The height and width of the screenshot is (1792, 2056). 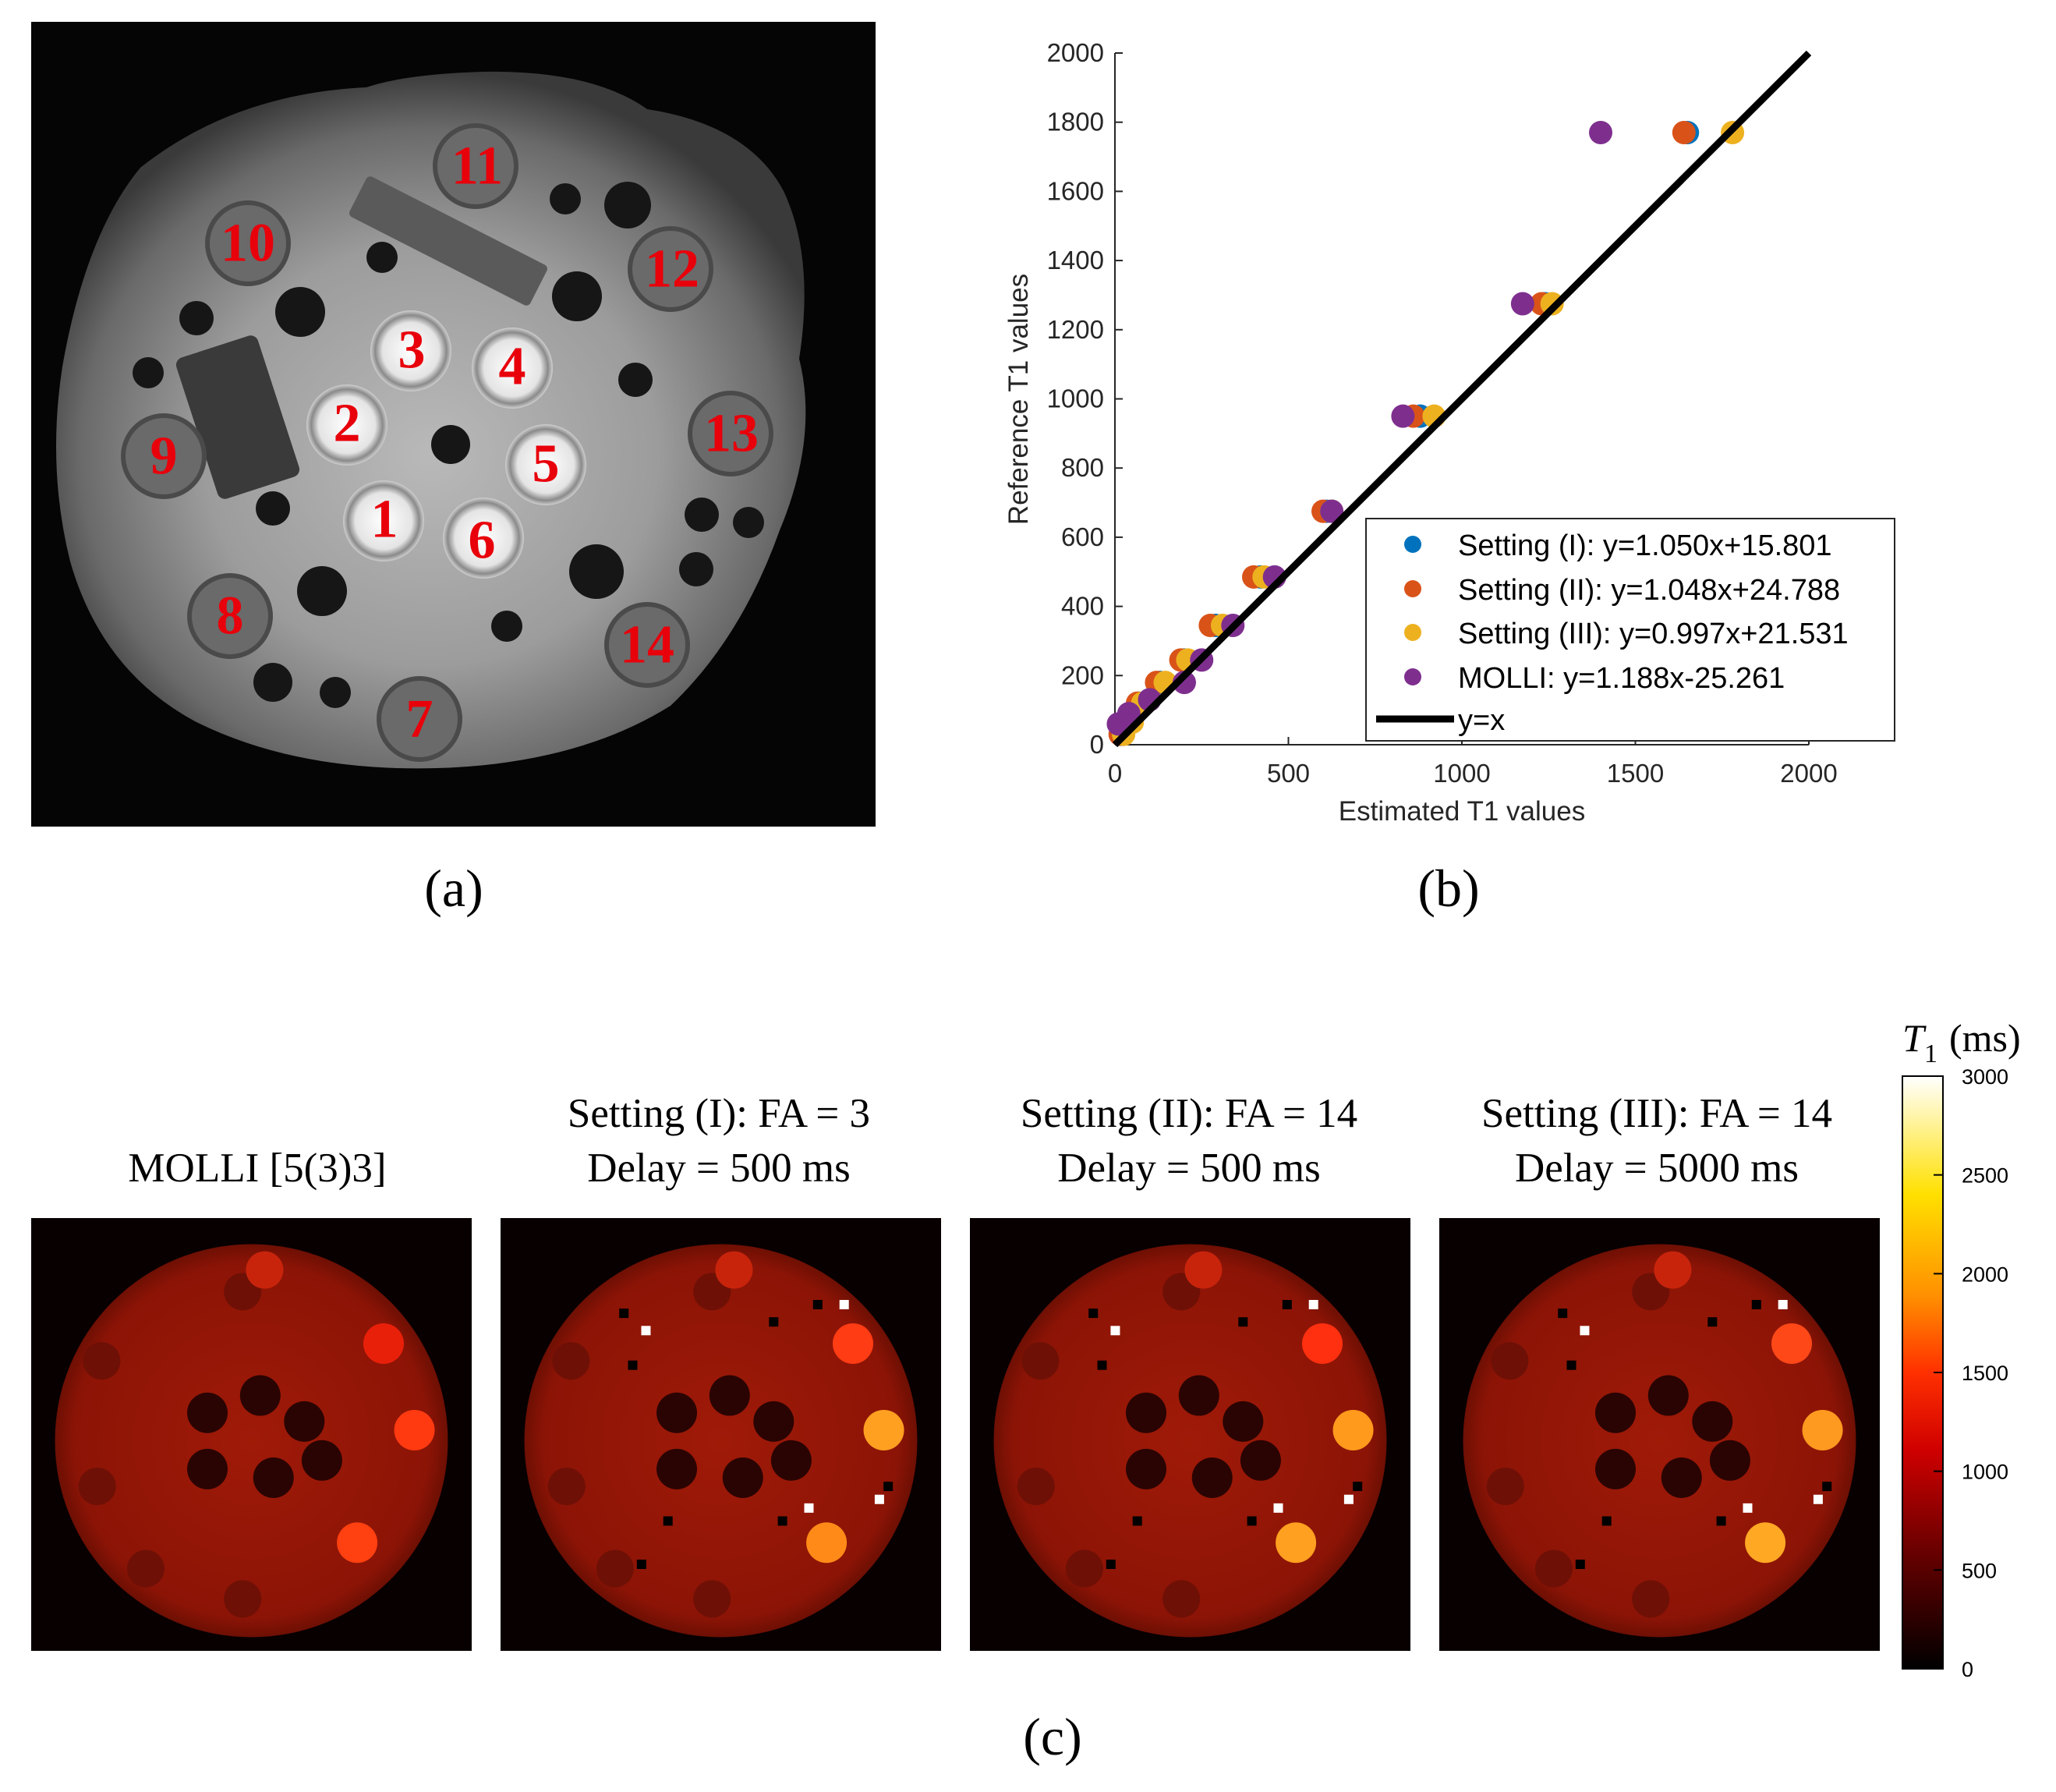 What do you see at coordinates (1622, 678) in the screenshot?
I see `legend-label-molli: MOLLI: y=1.188x-25.261` at bounding box center [1622, 678].